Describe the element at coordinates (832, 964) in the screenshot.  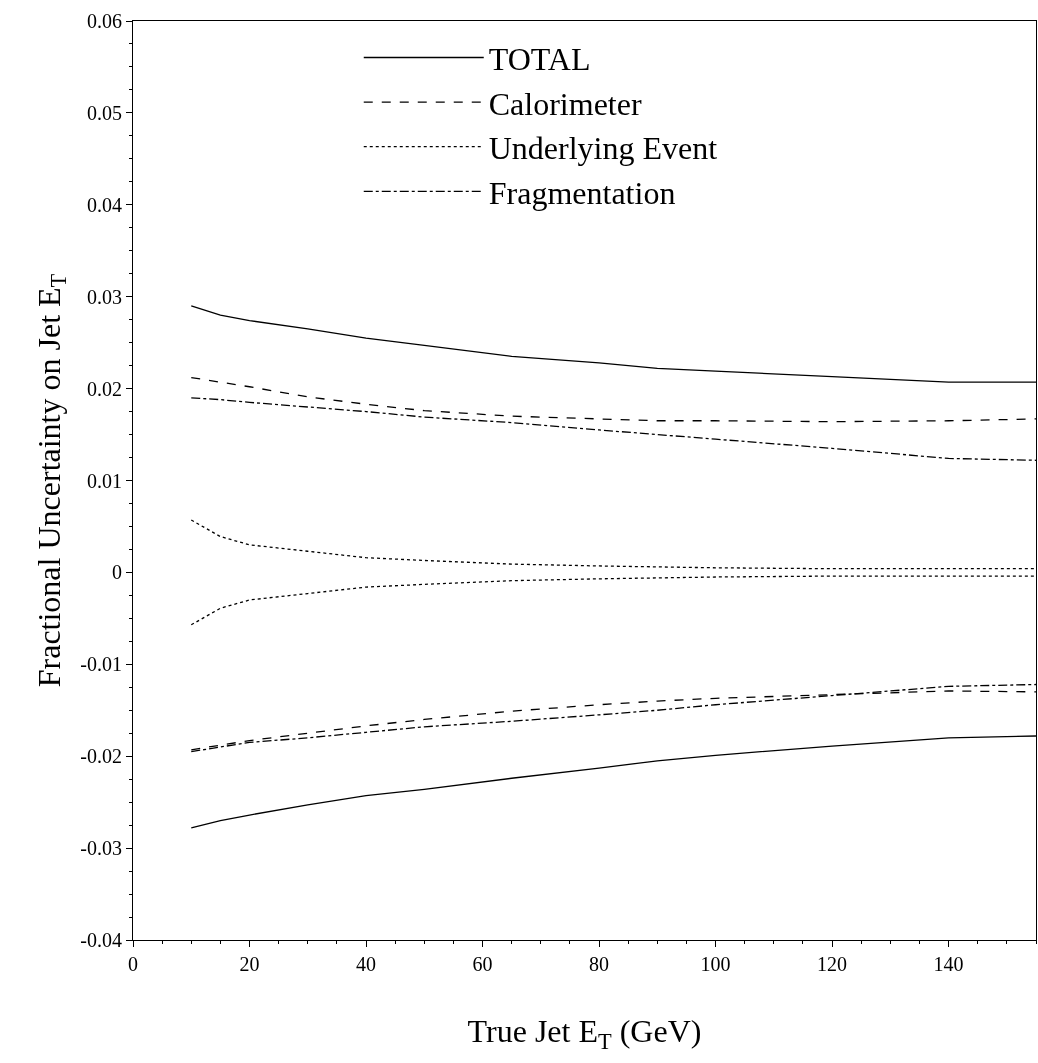
I see `x-tick-label: 120` at that location.